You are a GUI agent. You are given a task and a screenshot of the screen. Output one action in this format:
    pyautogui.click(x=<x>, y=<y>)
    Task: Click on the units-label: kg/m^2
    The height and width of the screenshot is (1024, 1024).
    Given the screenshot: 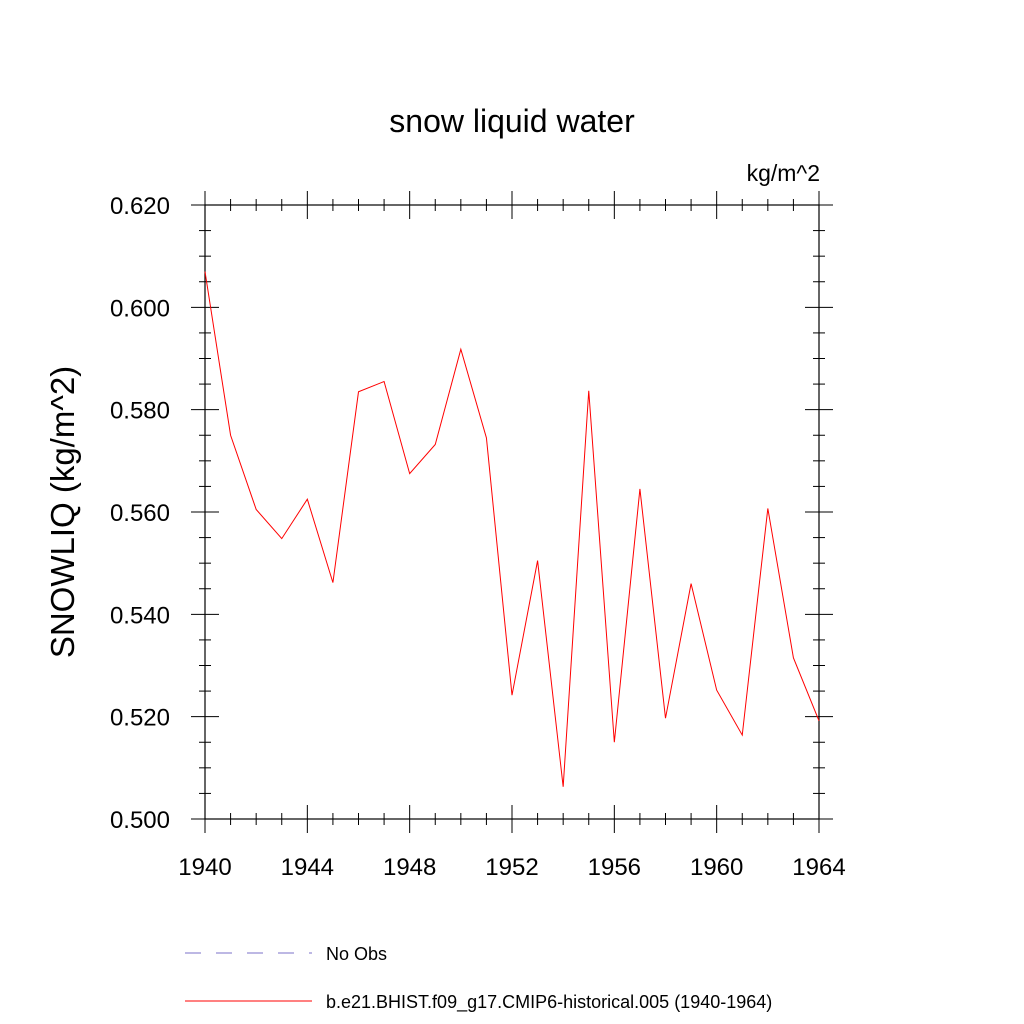 What is the action you would take?
    pyautogui.click(x=783, y=173)
    